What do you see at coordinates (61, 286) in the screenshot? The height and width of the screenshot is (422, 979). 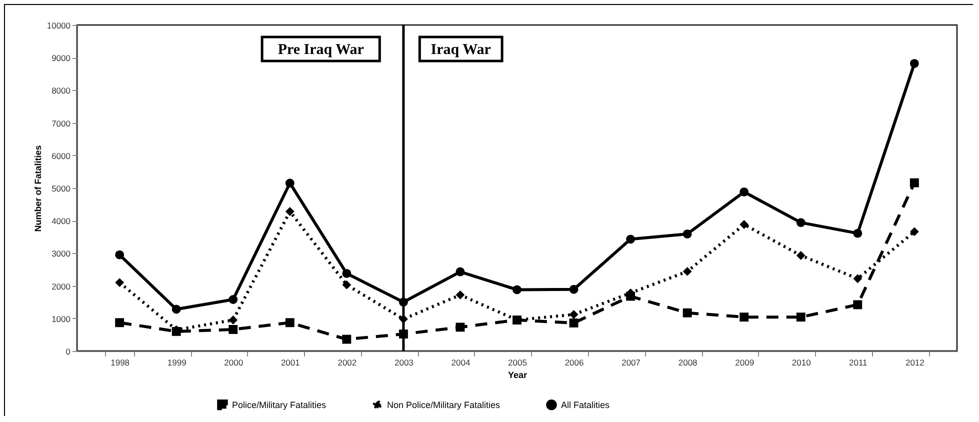 I see `y-tick-label: 2000` at bounding box center [61, 286].